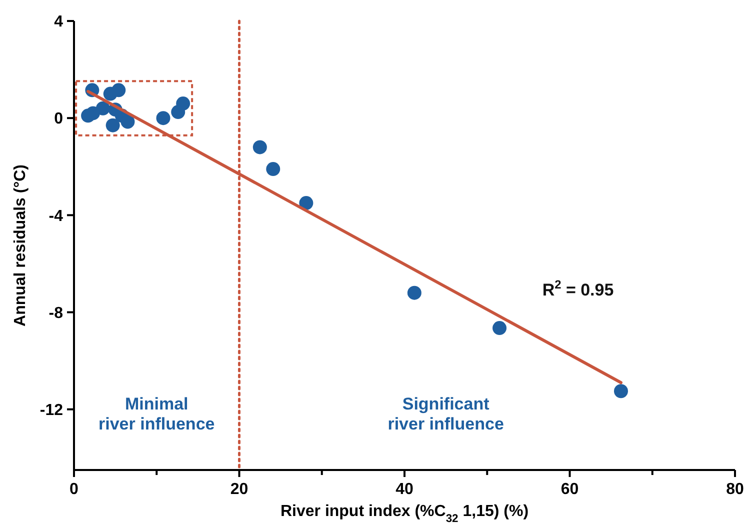  Describe the element at coordinates (735, 489) in the screenshot. I see `x-tick-label: 80` at that location.